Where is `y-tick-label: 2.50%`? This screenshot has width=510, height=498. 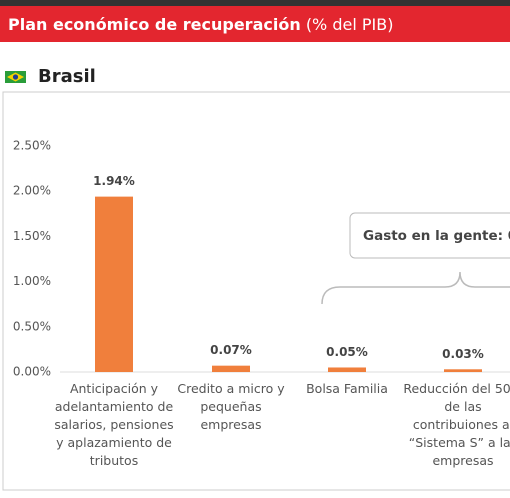 y-tick-label: 2.50% is located at coordinates (32, 146).